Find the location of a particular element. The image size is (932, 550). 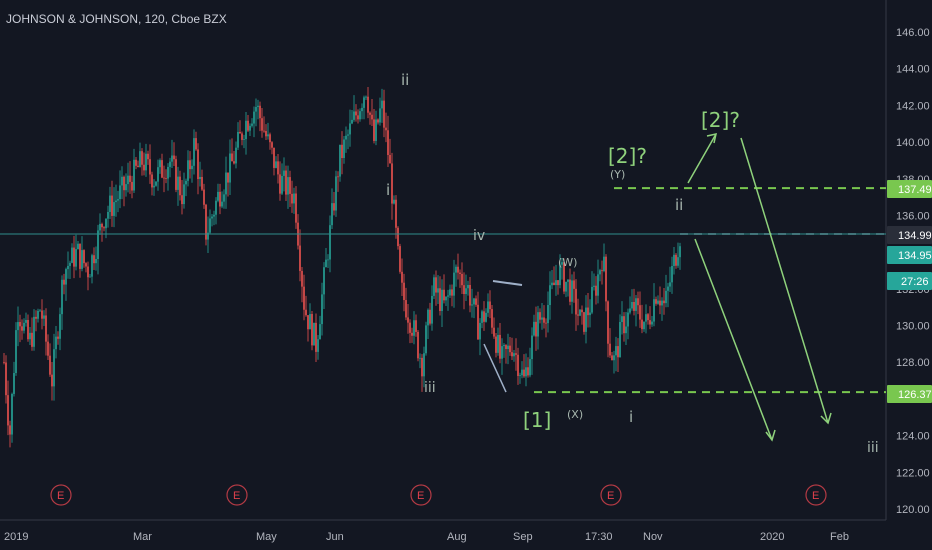

x-tick-2019: 2019 is located at coordinates (16, 537).